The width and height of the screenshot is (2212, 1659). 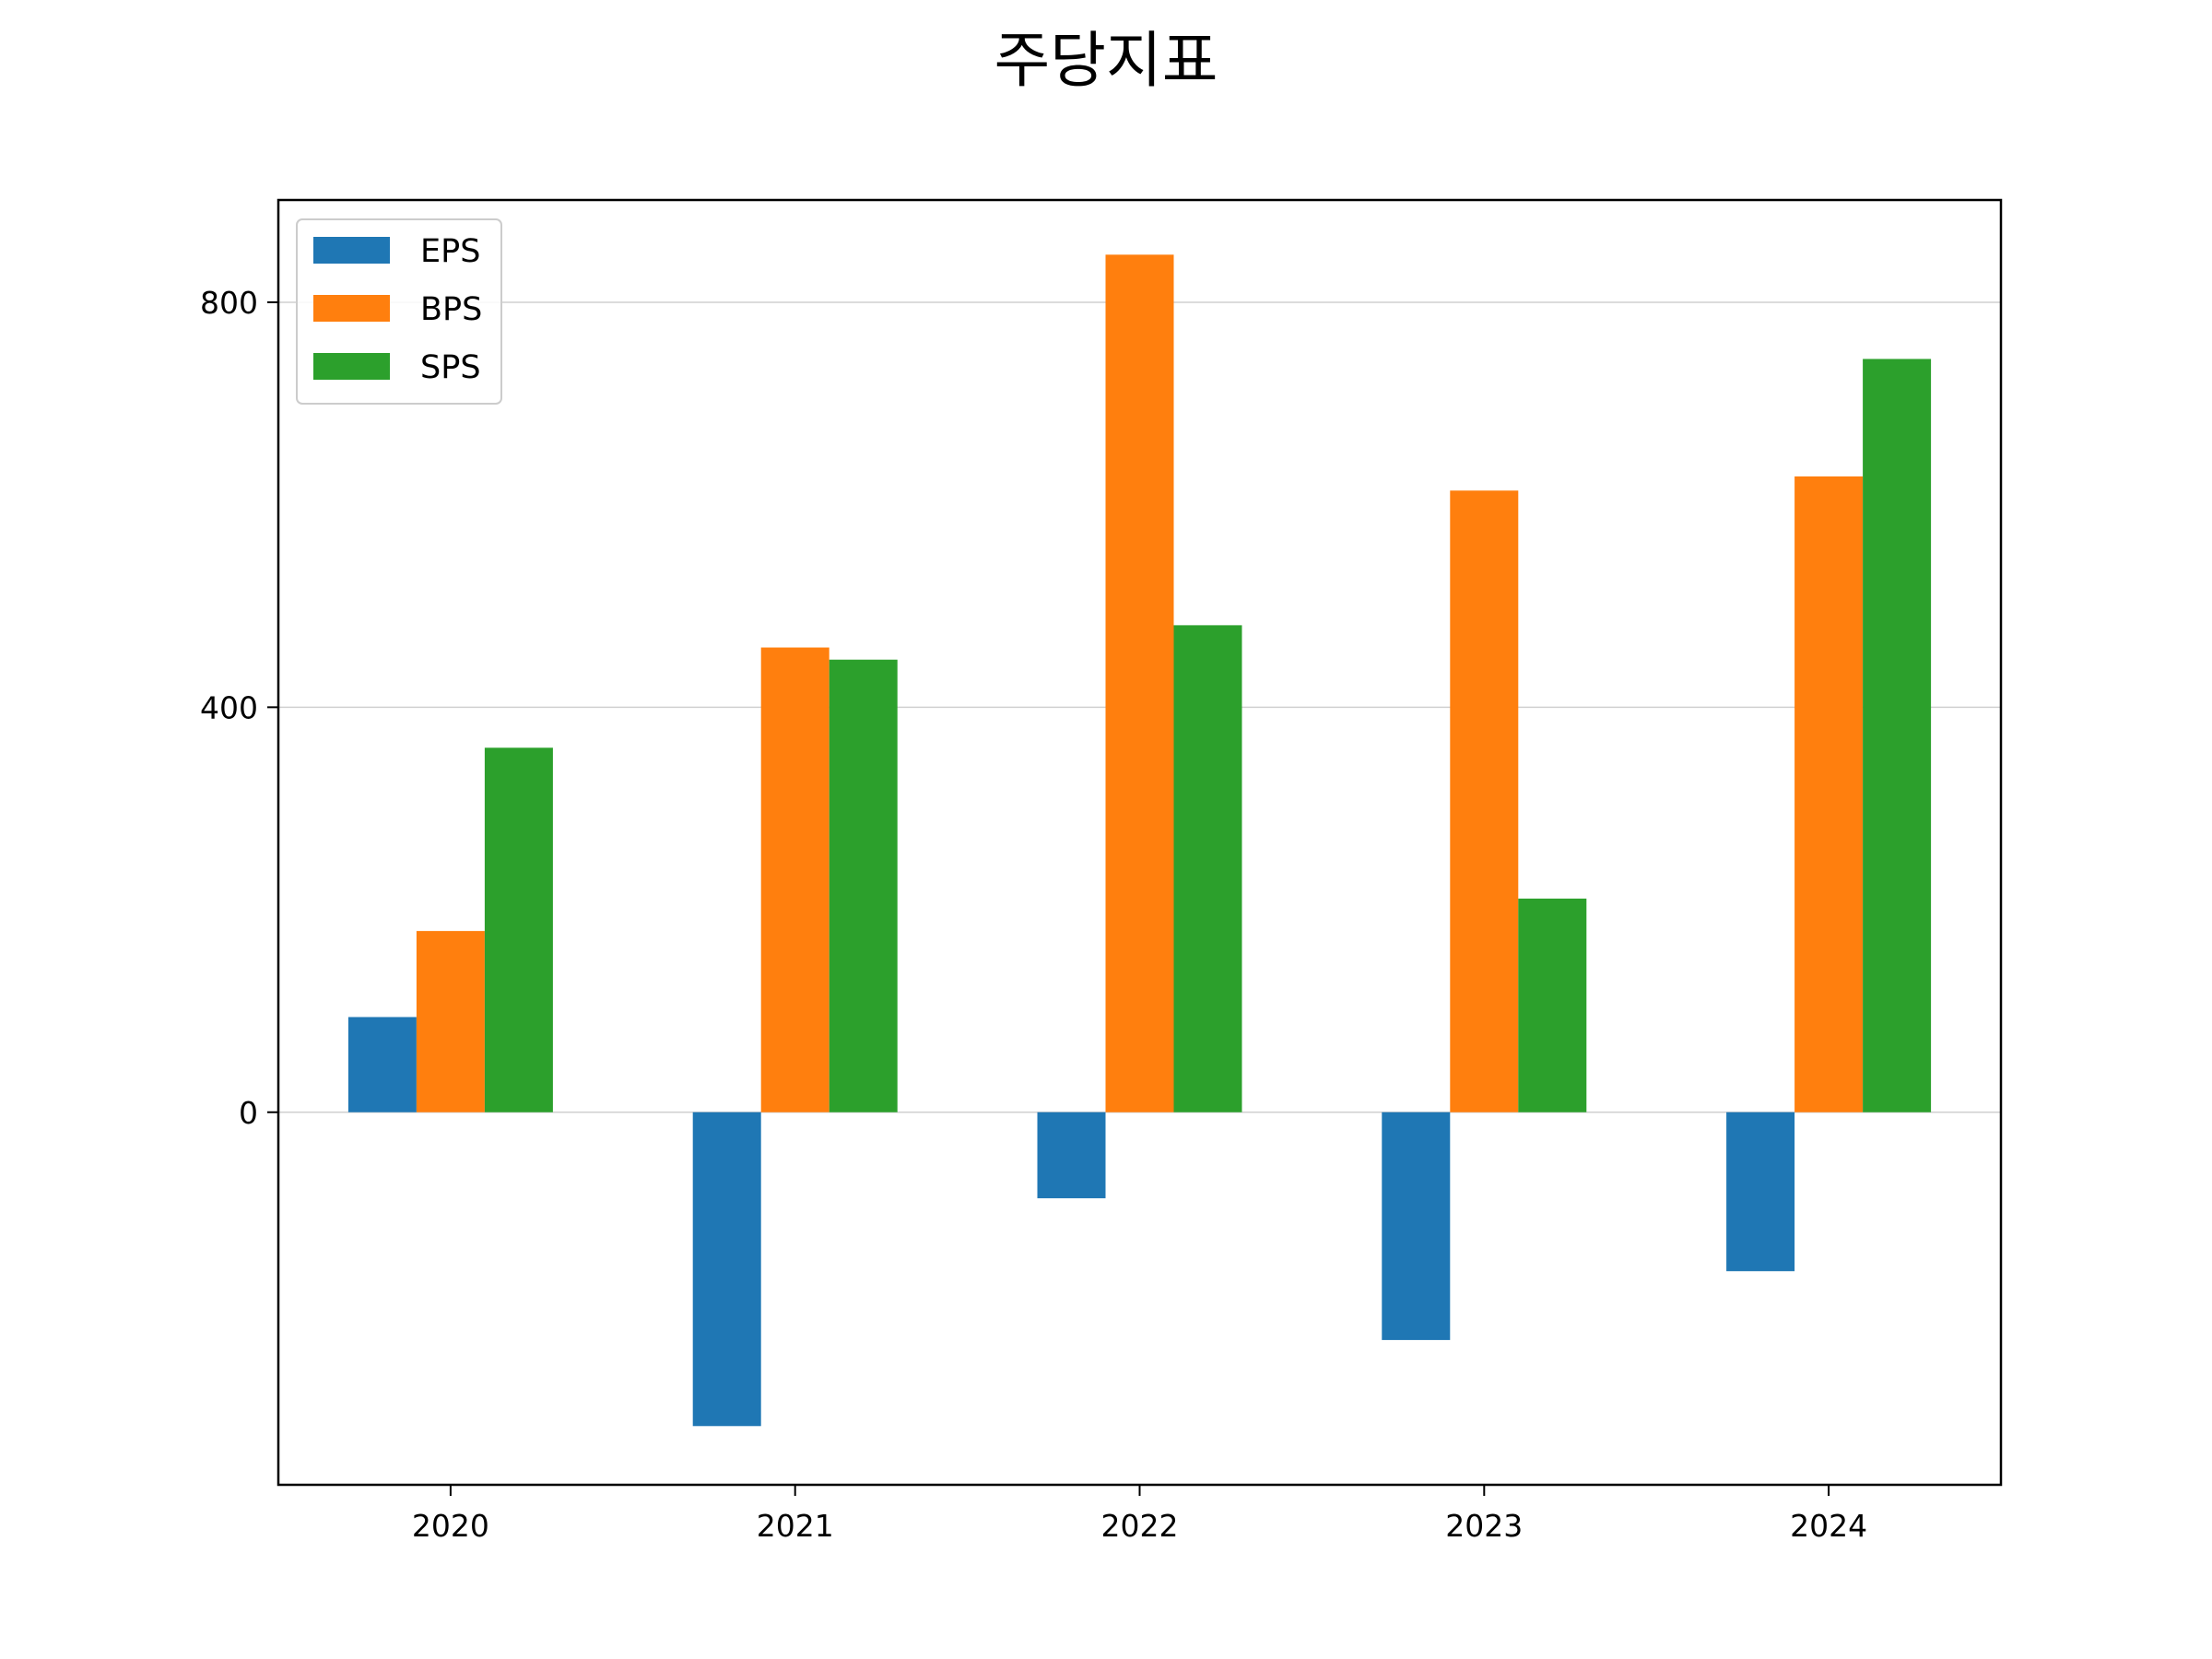 What do you see at coordinates (518, 929) in the screenshot?
I see `bar-sps-2020` at bounding box center [518, 929].